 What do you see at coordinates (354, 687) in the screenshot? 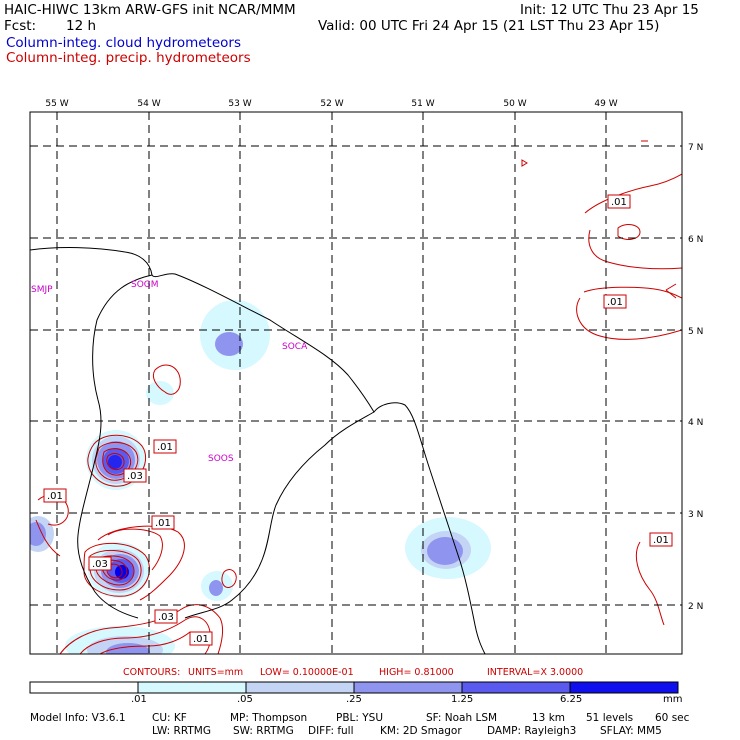
I see `colorbar` at bounding box center [354, 687].